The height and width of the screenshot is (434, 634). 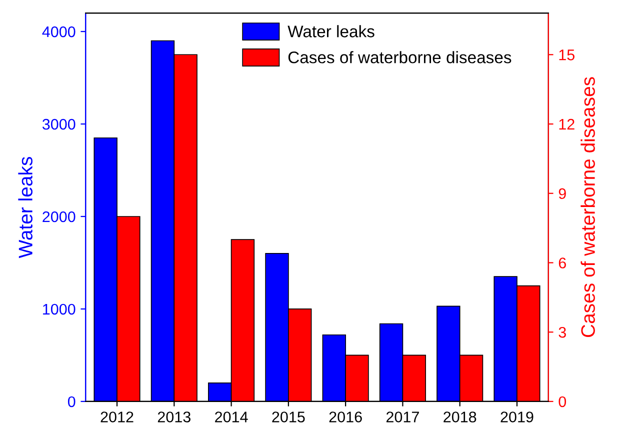 I want to click on y2-tick-label: 12, so click(x=566, y=124).